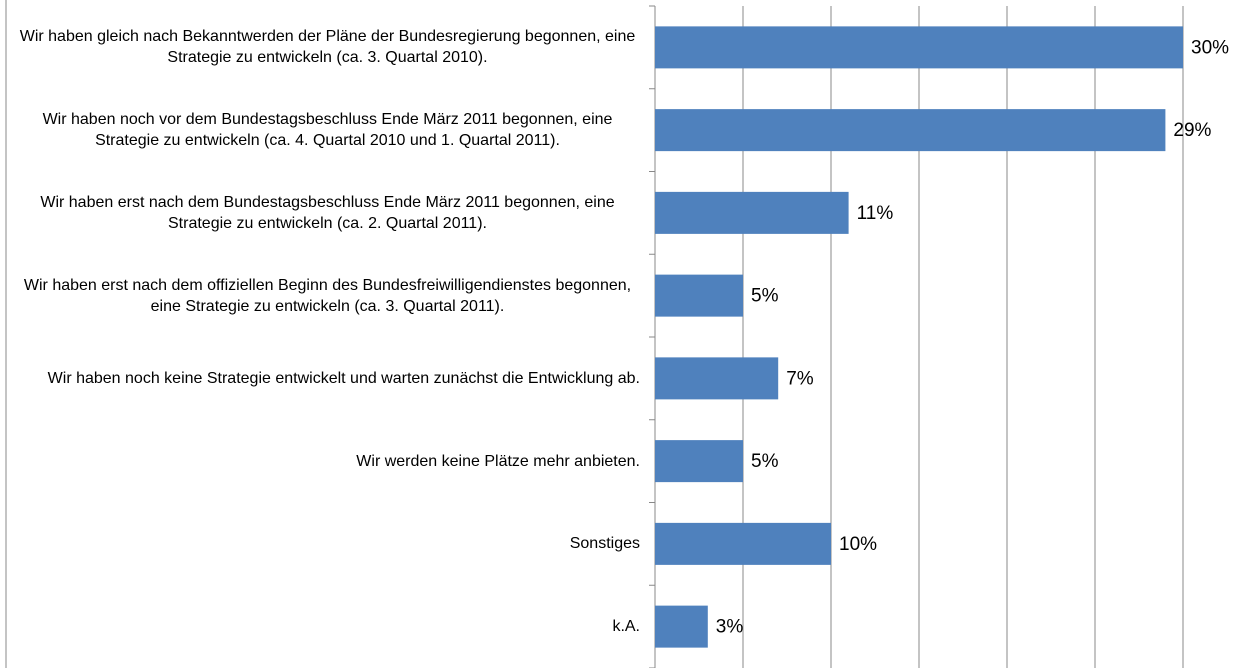  Describe the element at coordinates (626, 627) in the screenshot. I see `y-tick-label: k.A.` at that location.